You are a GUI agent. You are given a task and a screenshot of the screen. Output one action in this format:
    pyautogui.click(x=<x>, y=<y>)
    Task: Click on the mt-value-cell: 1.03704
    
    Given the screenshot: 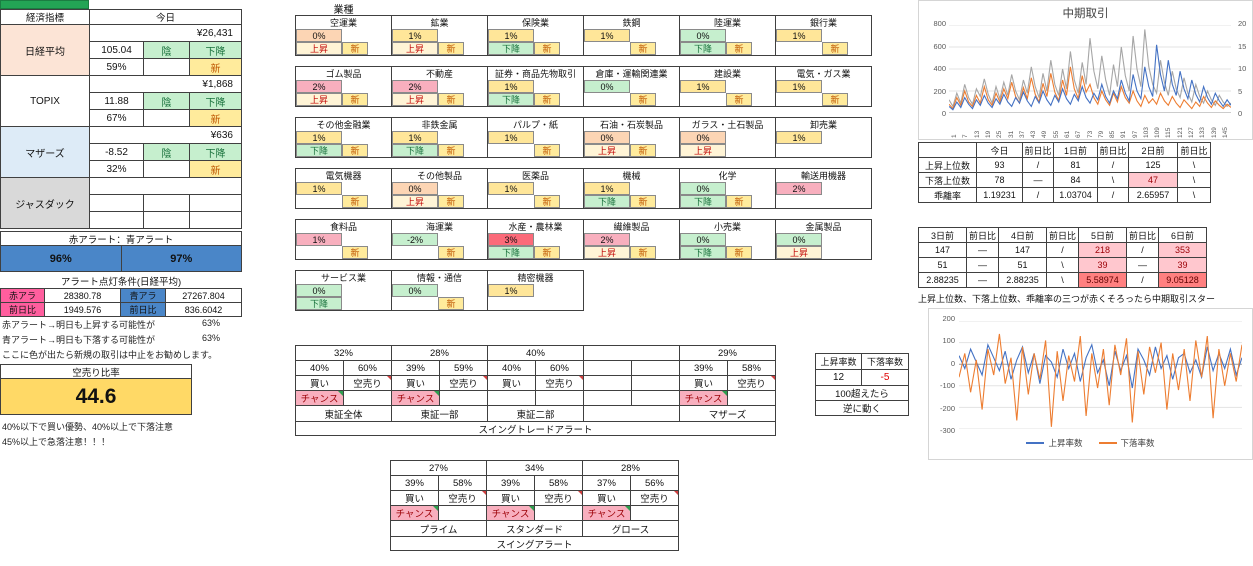 What is the action you would take?
    pyautogui.click(x=1076, y=195)
    